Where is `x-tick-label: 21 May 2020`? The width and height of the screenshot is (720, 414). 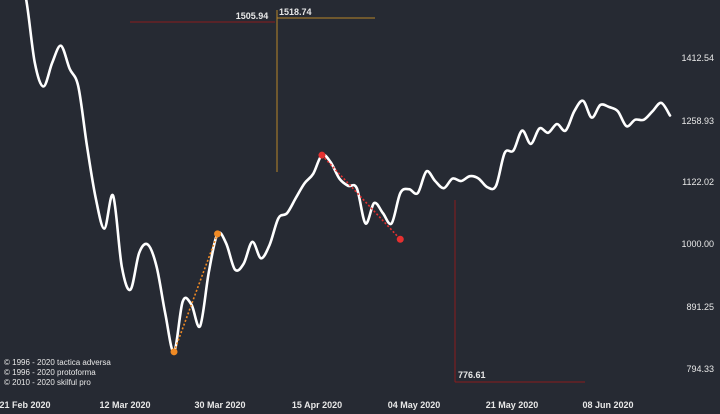
x-tick-label: 21 May 2020 is located at coordinates (512, 405).